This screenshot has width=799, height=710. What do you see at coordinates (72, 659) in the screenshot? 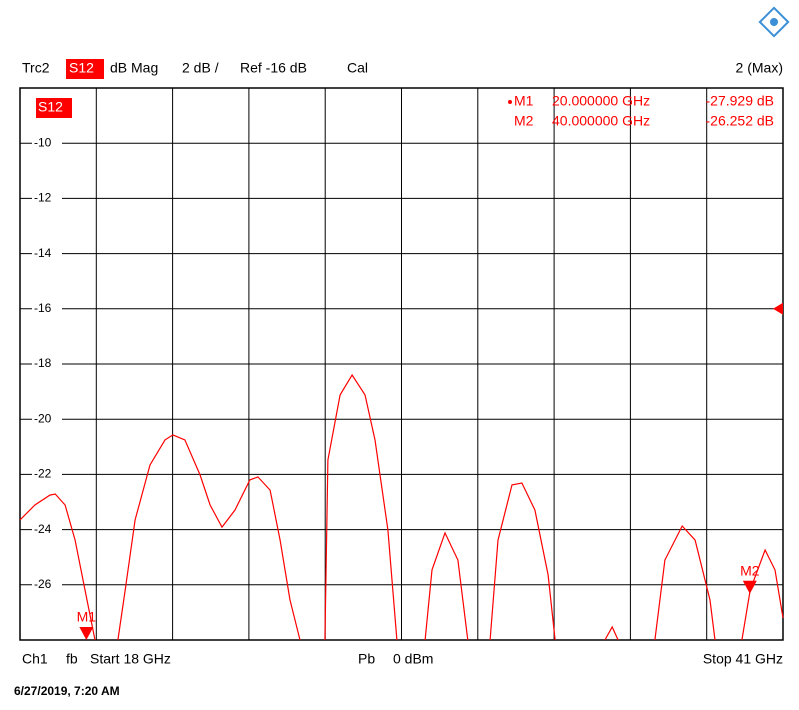
I see `sweep-mode: fb` at bounding box center [72, 659].